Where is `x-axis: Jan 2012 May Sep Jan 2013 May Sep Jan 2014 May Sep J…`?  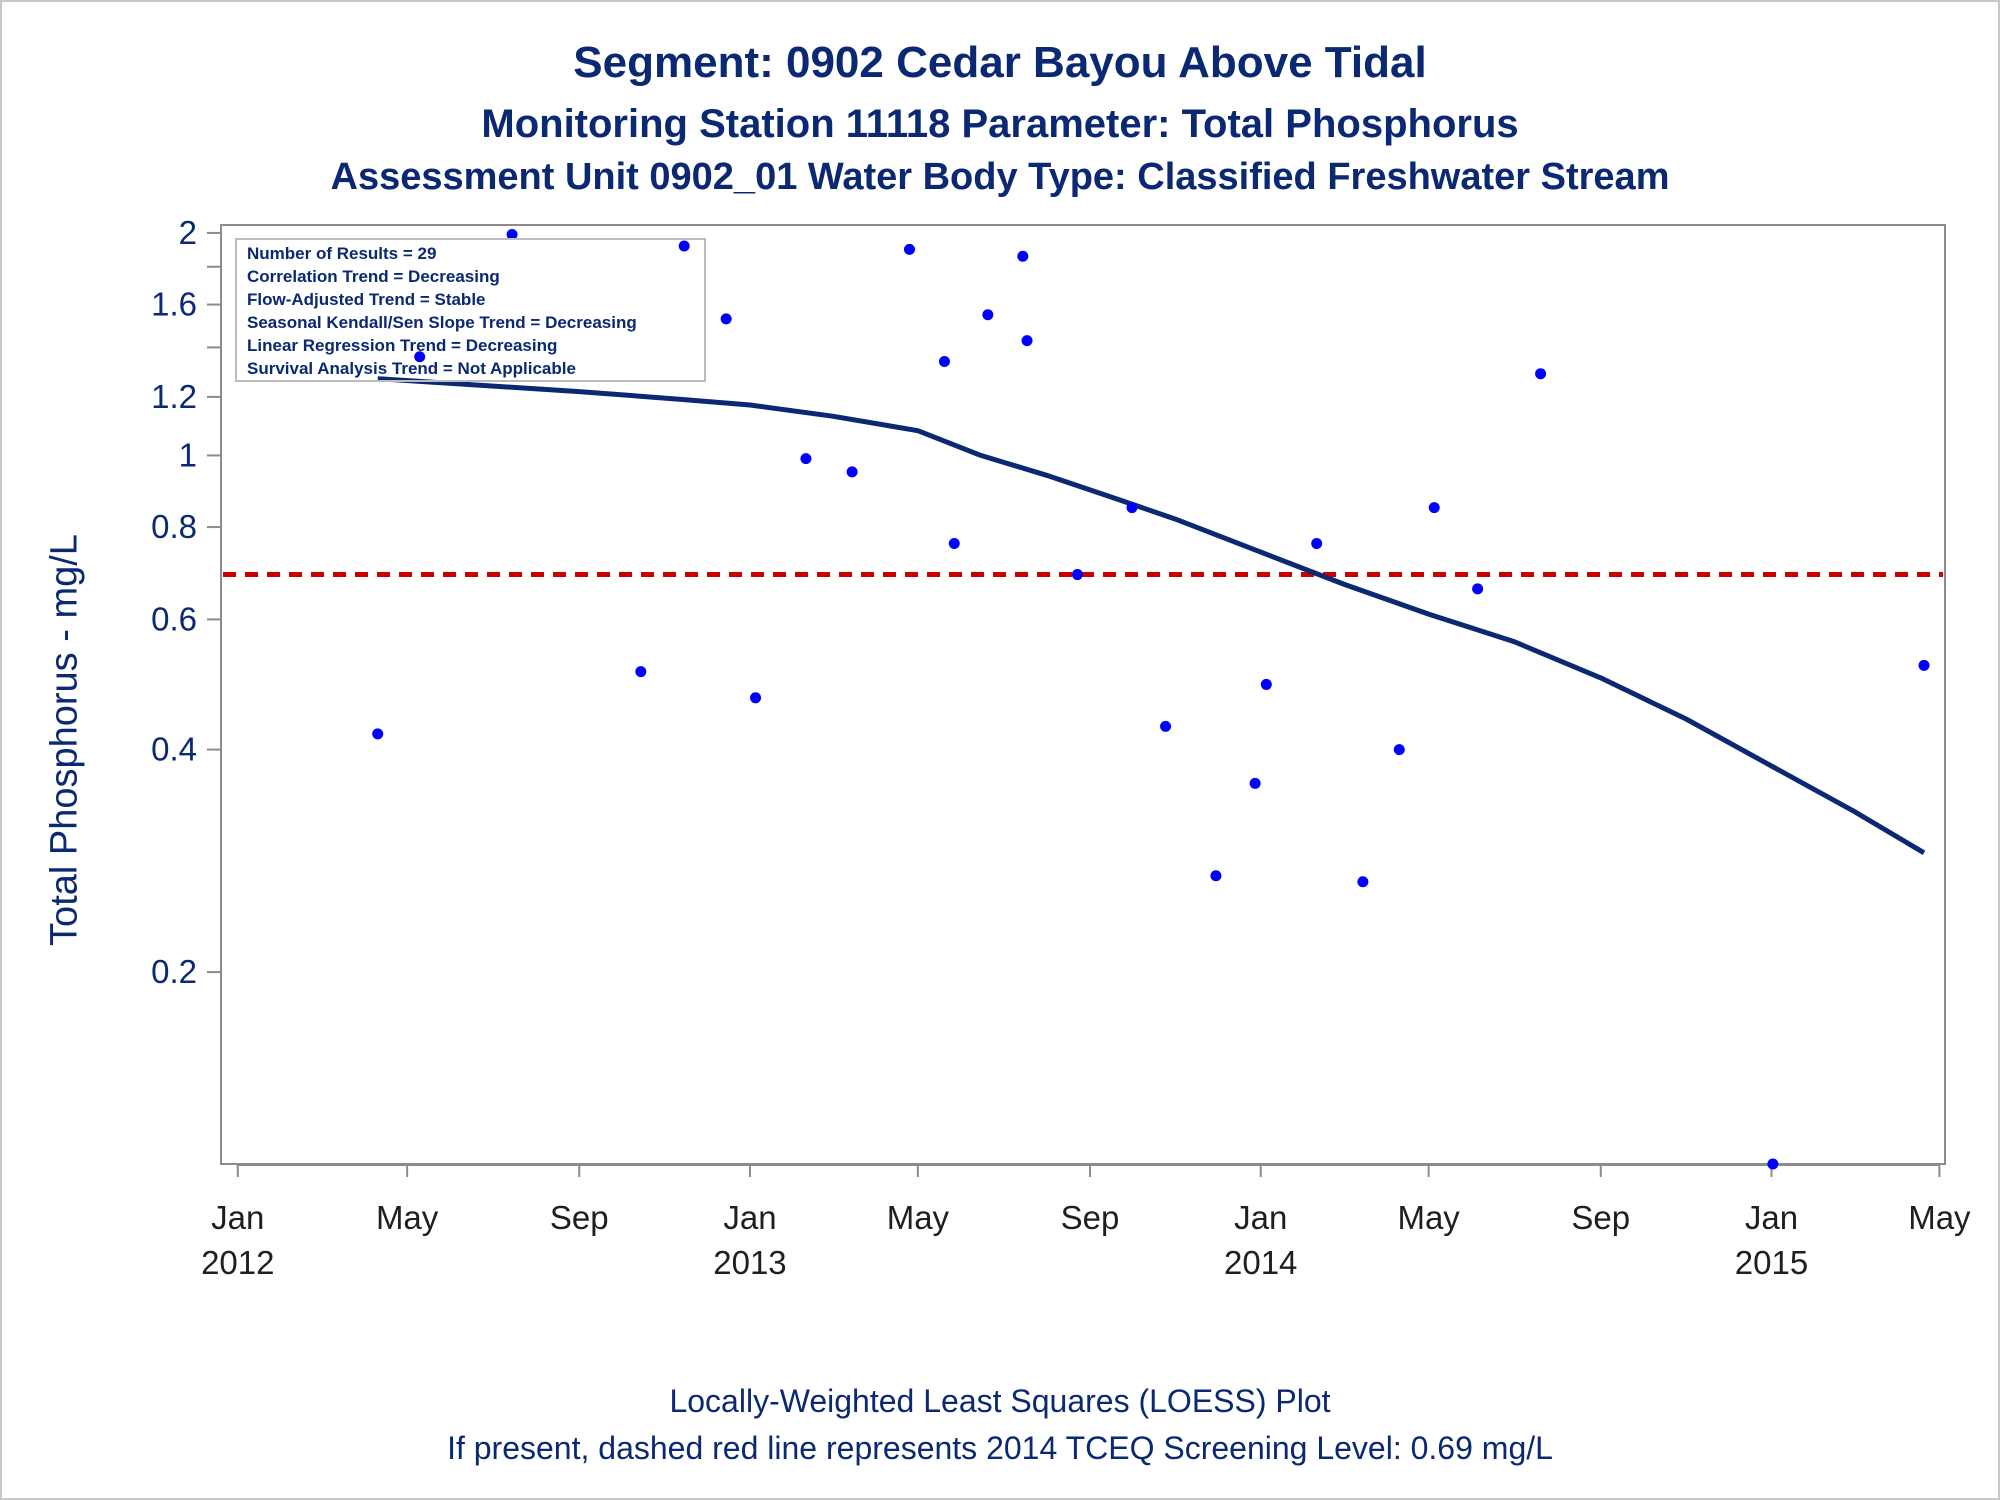 x-axis: Jan 2012 May Sep Jan 2013 May Sep Jan 2014 May Sep J… is located at coordinates (1086, 1222).